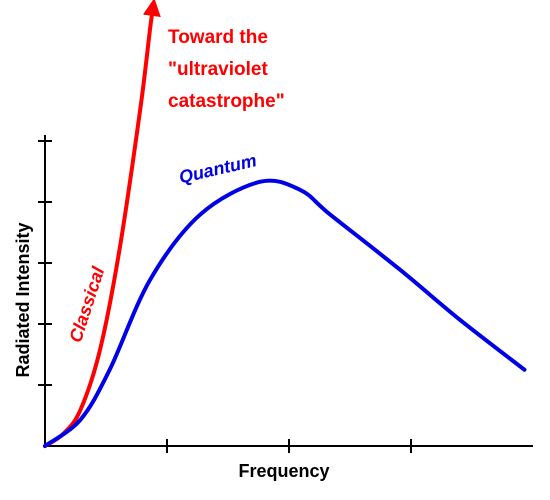 Image resolution: width=550 pixels, height=500 pixels. I want to click on x-axis-label: Frequency, so click(283, 471).